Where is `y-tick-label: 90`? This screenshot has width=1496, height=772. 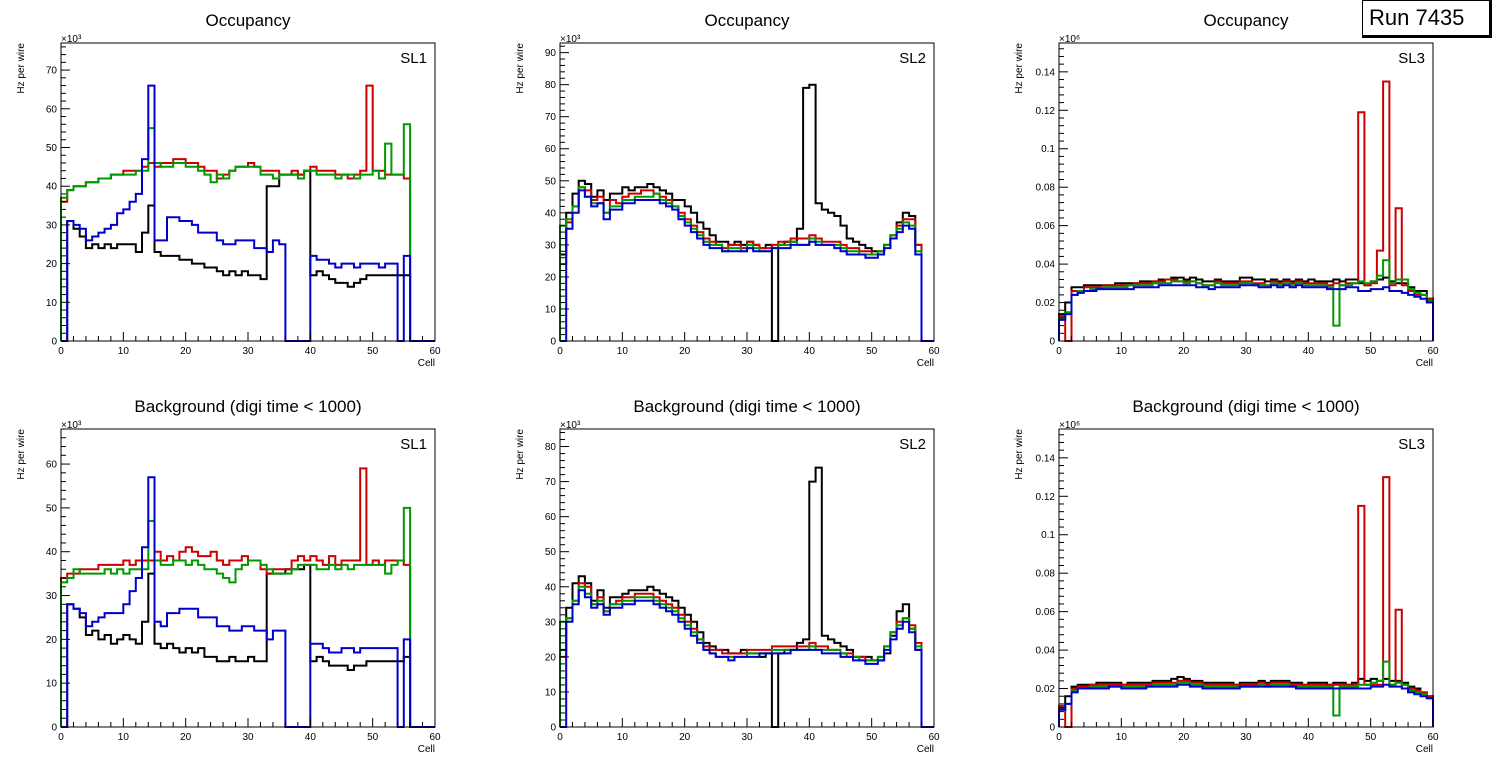
y-tick-label: 90 is located at coordinates (551, 53).